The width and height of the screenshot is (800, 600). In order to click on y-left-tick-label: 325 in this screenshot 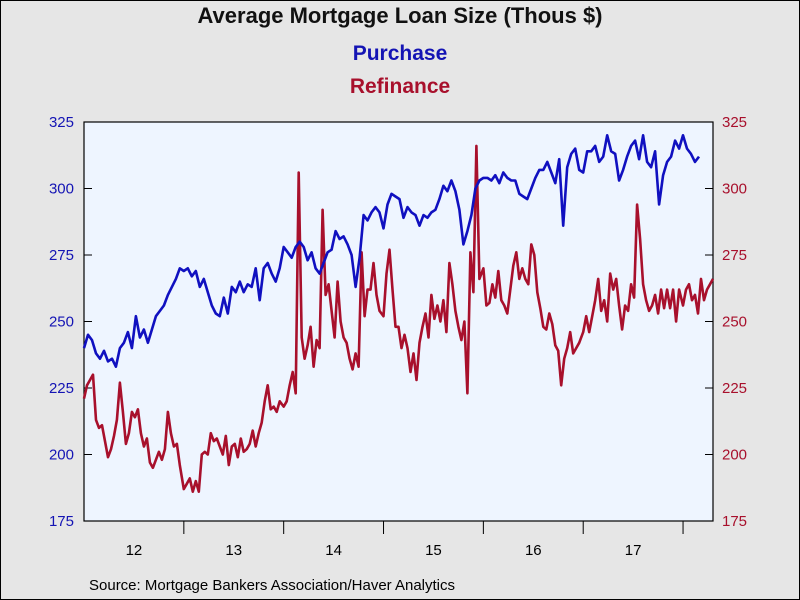, I will do `click(61, 122)`.